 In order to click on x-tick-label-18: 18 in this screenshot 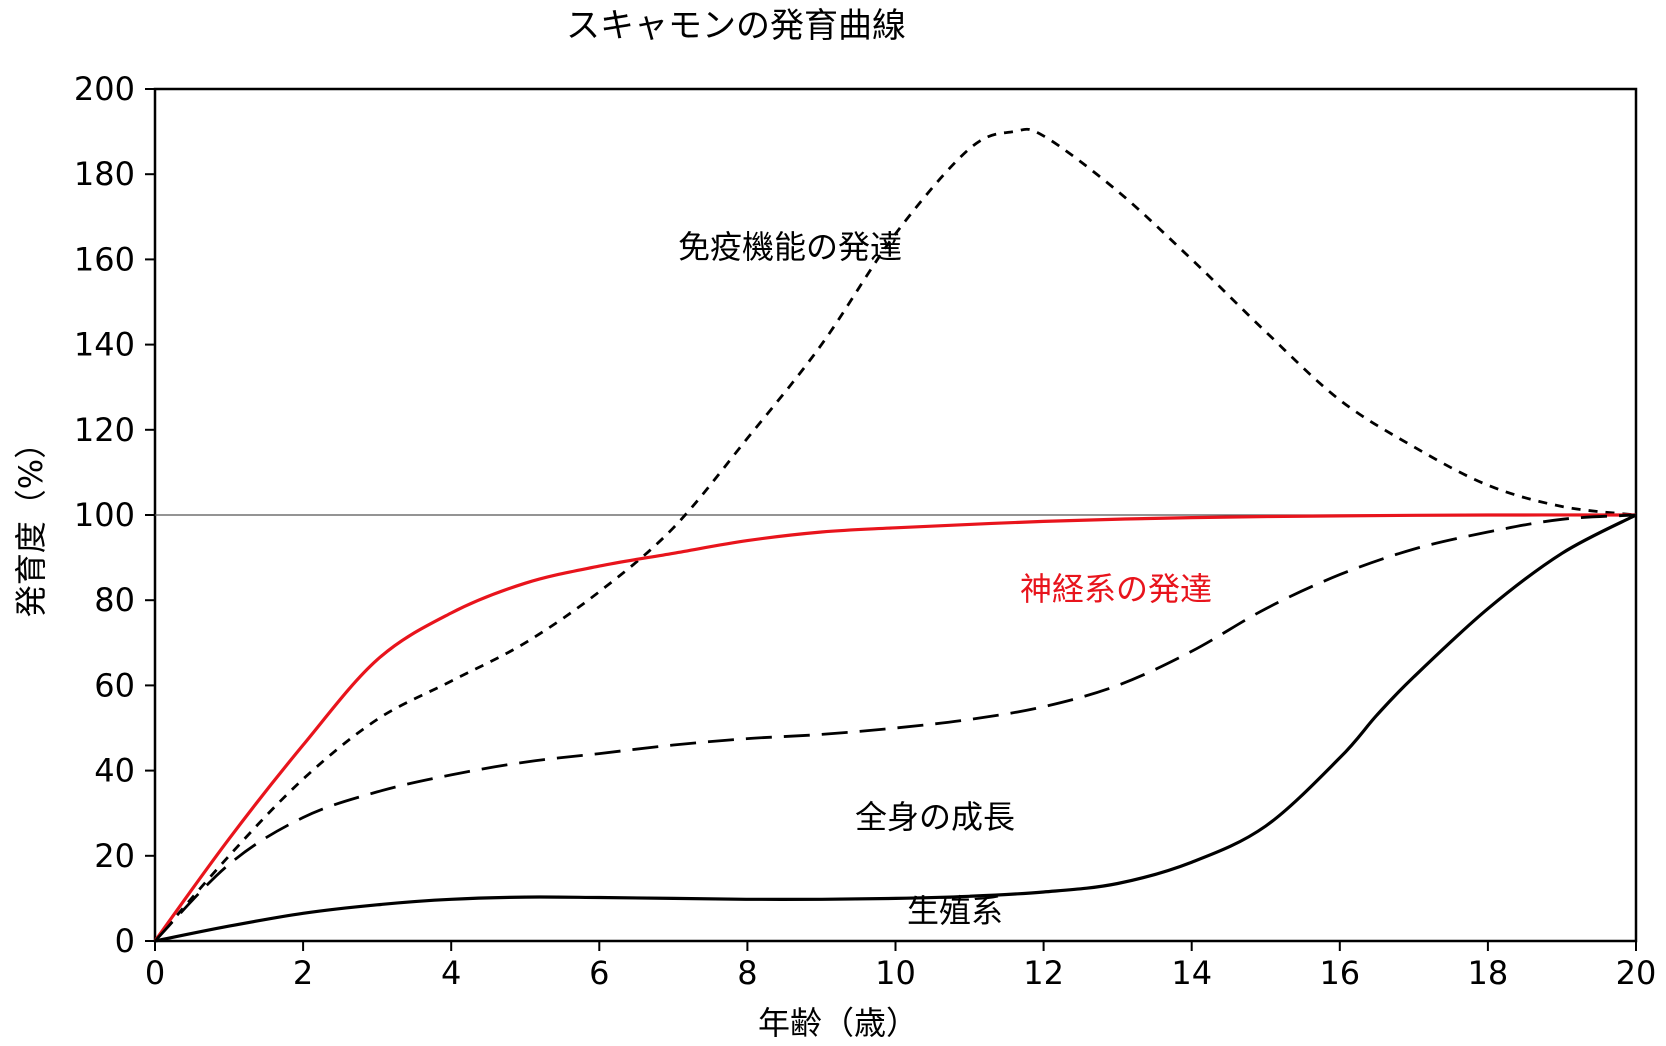, I will do `click(1488, 973)`.